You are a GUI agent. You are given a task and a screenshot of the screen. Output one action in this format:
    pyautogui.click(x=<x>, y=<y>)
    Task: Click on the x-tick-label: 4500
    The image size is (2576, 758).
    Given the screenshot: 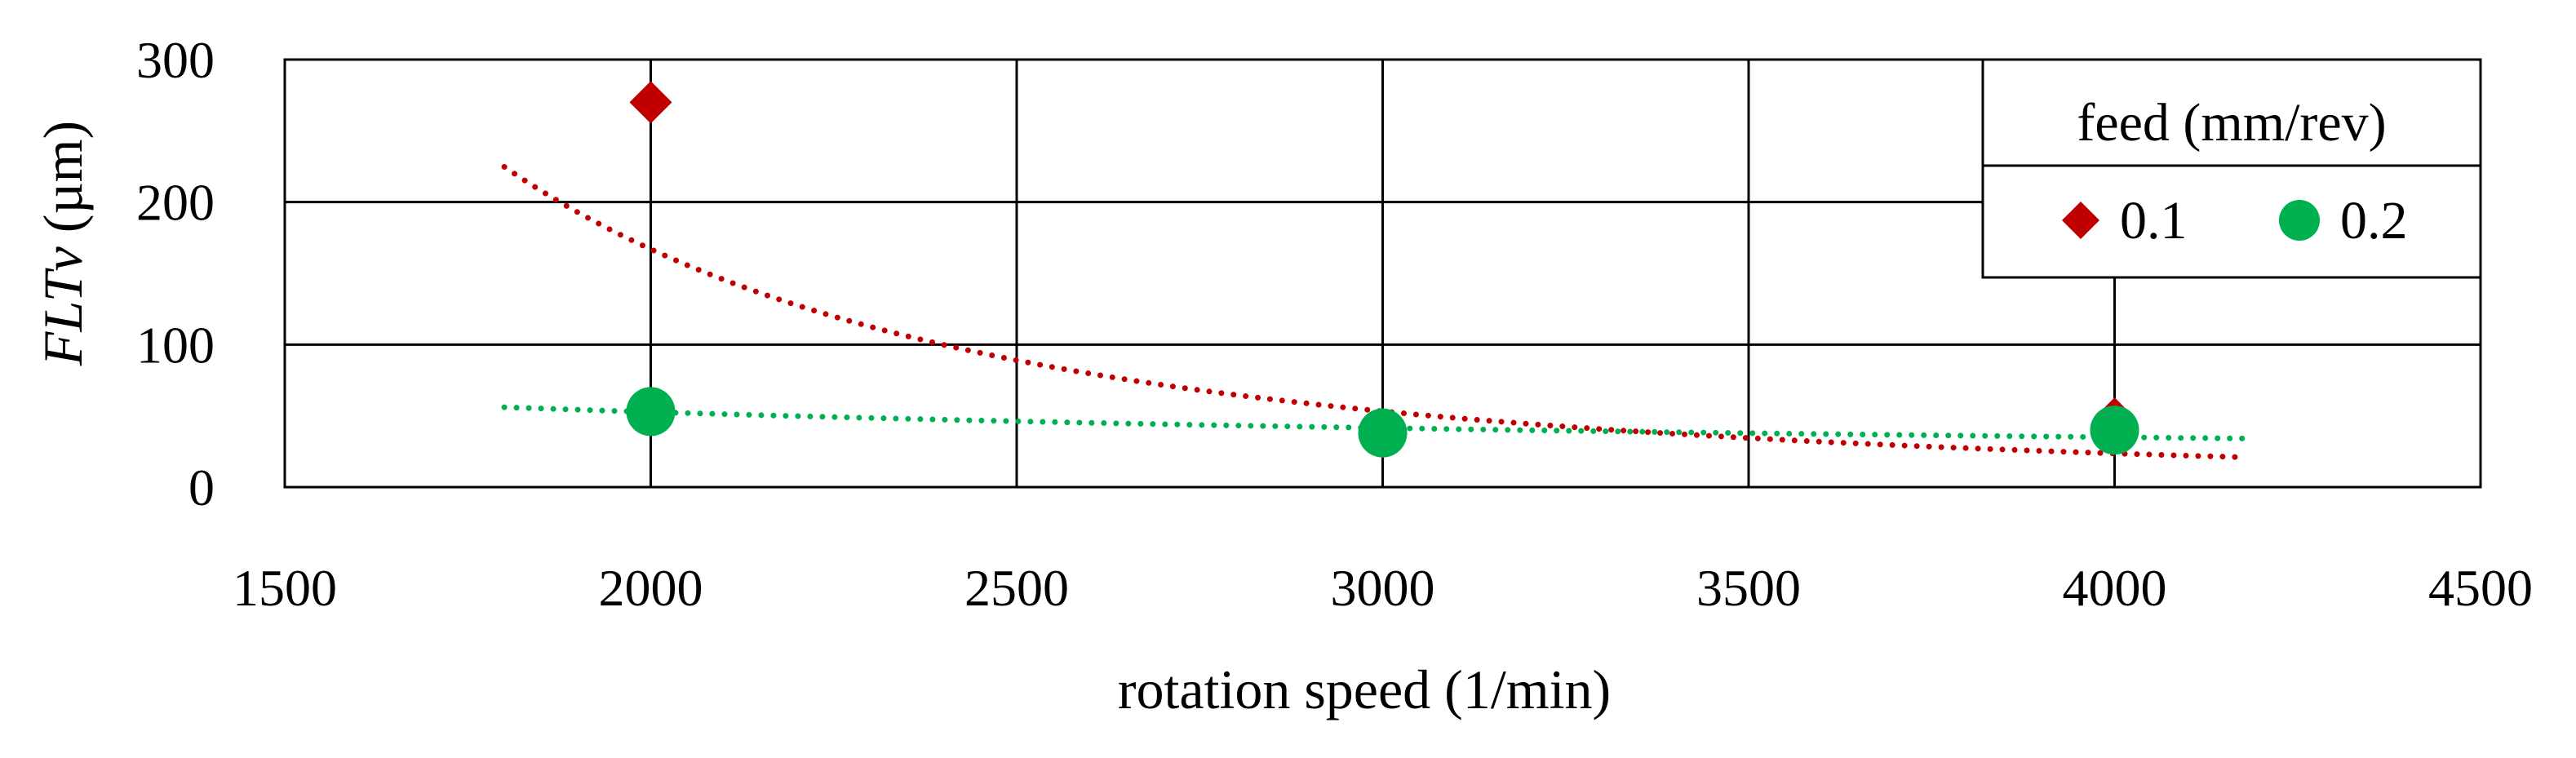 What is the action you would take?
    pyautogui.click(x=2480, y=588)
    